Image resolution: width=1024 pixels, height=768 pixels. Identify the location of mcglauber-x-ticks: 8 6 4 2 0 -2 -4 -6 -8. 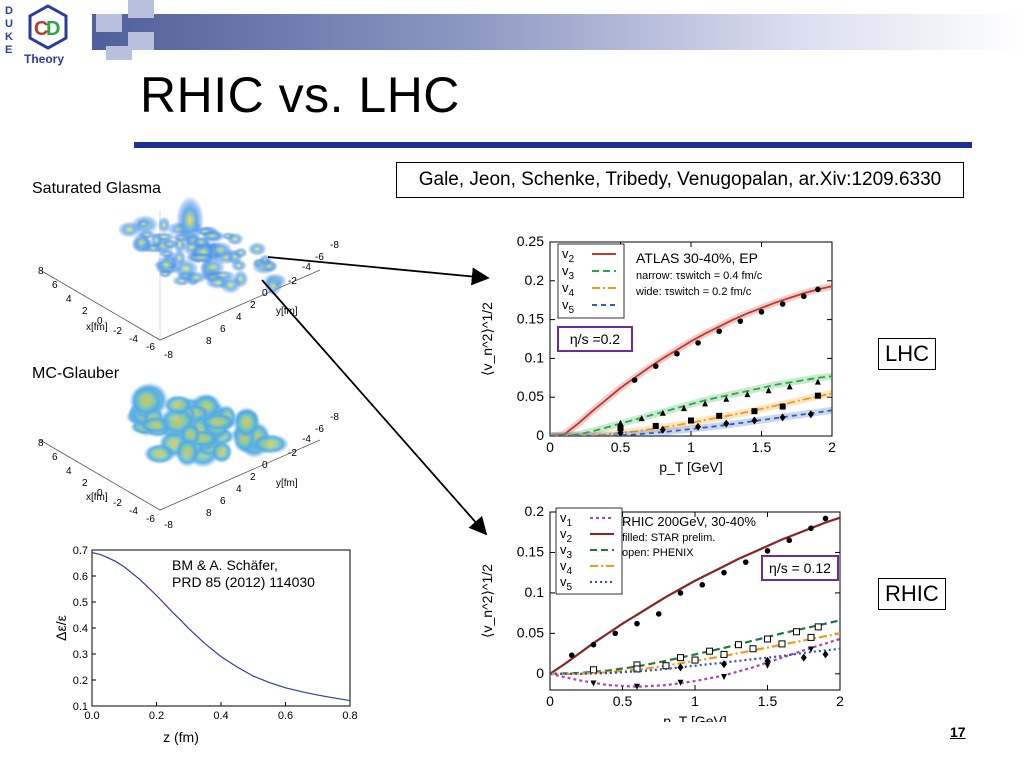
(105, 484).